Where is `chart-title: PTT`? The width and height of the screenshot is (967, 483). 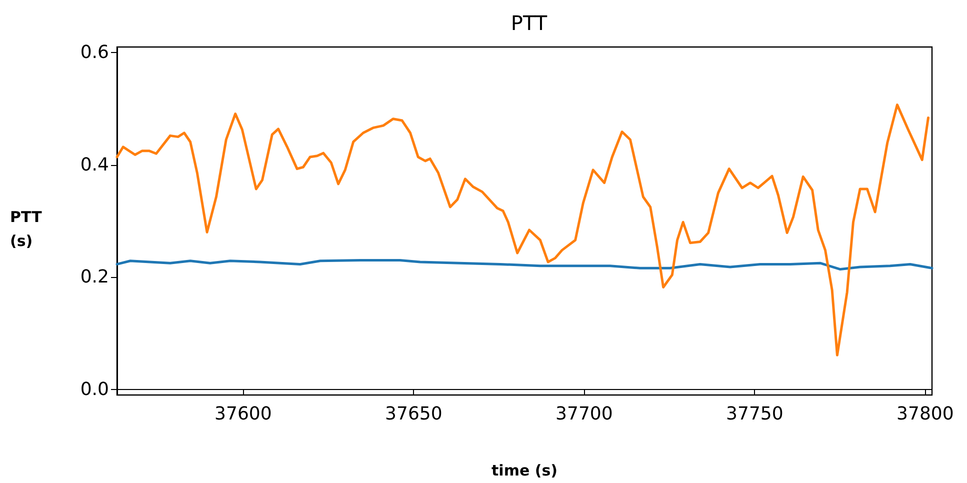
chart-title: PTT is located at coordinates (529, 23).